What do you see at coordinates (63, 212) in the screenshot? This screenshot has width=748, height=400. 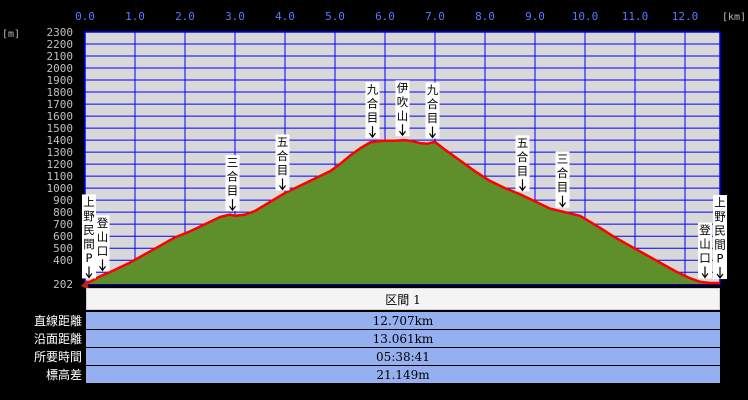 I see `y-tick-label: 800` at bounding box center [63, 212].